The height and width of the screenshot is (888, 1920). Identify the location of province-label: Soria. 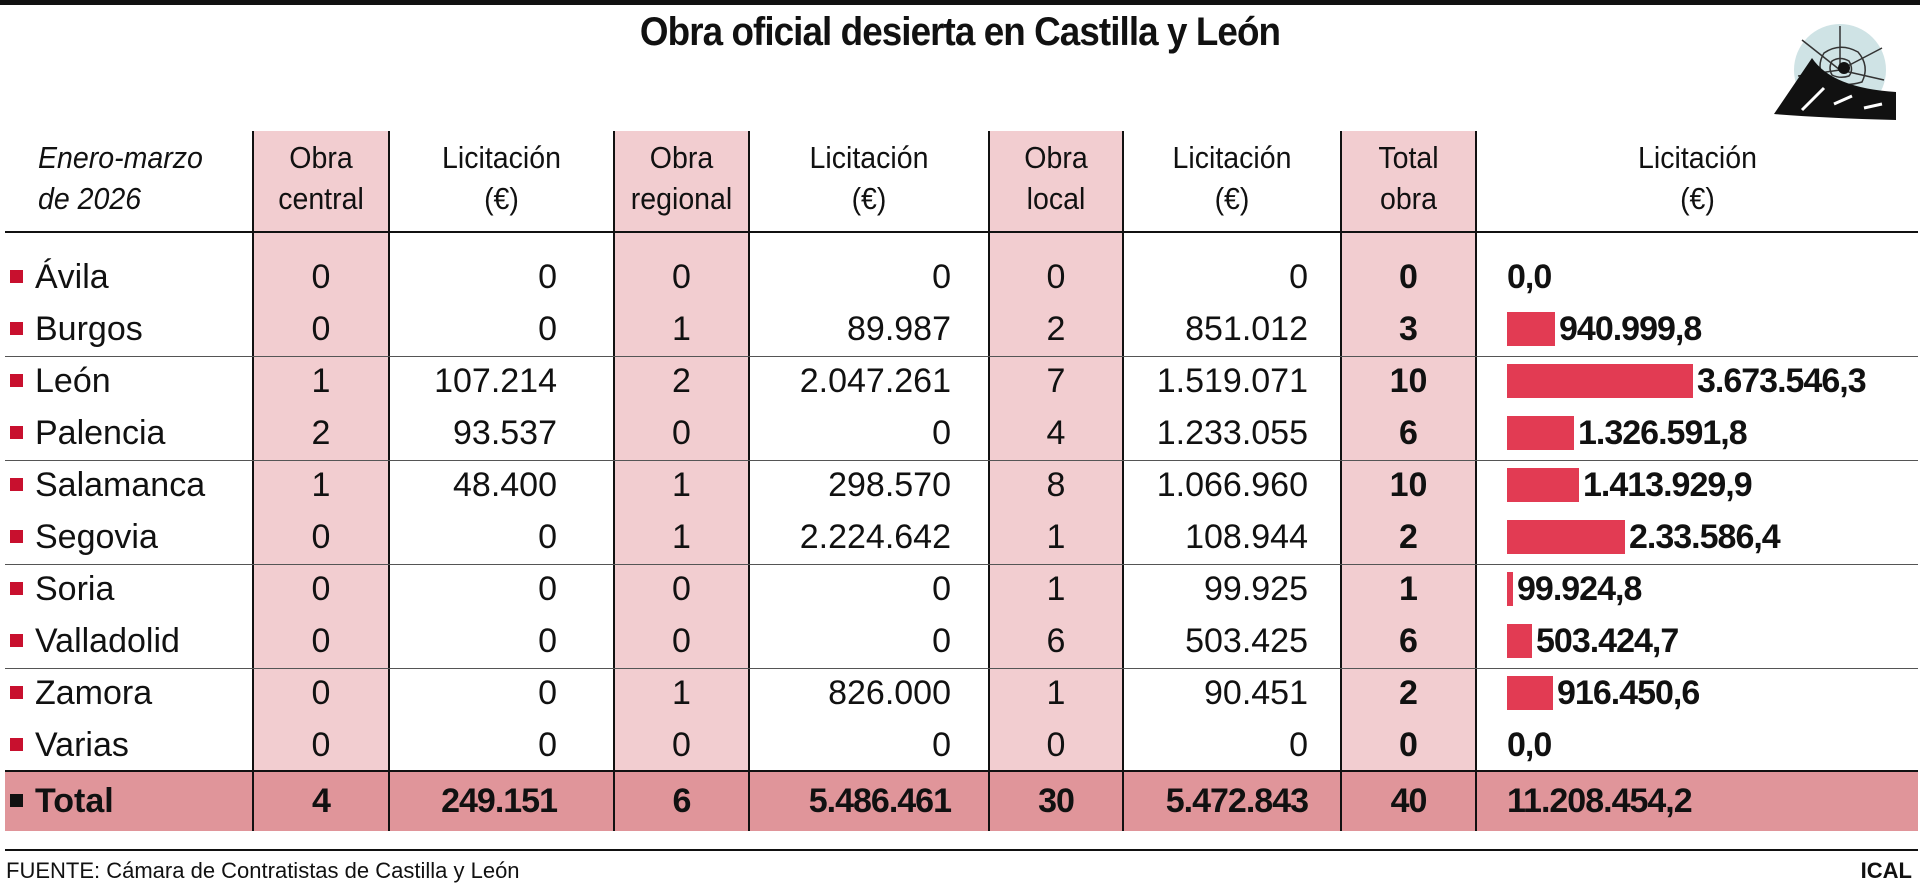
(62, 589).